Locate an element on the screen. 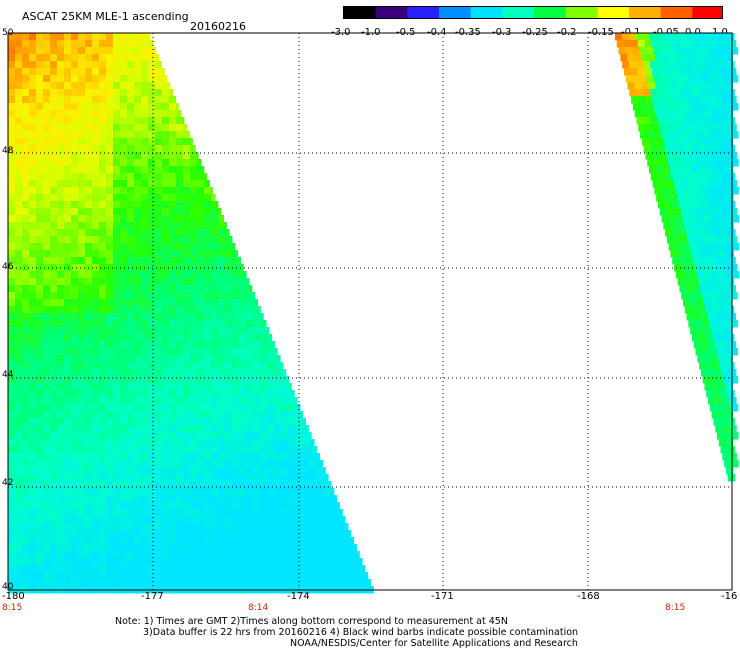 The height and width of the screenshot is (650, 740). lon-label: -180 is located at coordinates (13, 596).